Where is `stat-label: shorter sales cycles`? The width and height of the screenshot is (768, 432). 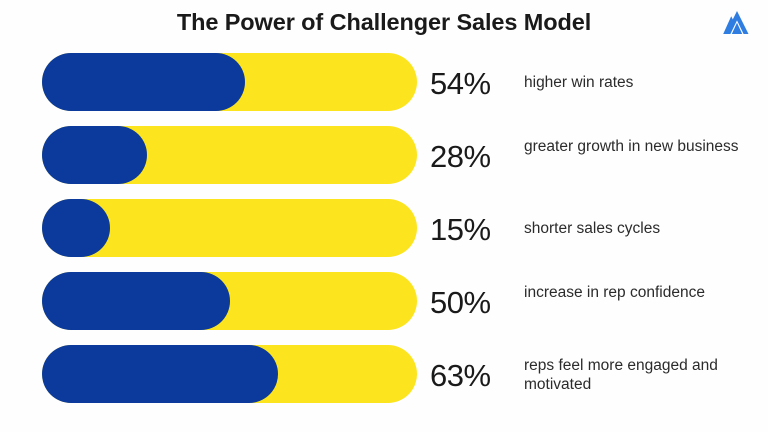
stat-label: shorter sales cycles is located at coordinates (592, 228).